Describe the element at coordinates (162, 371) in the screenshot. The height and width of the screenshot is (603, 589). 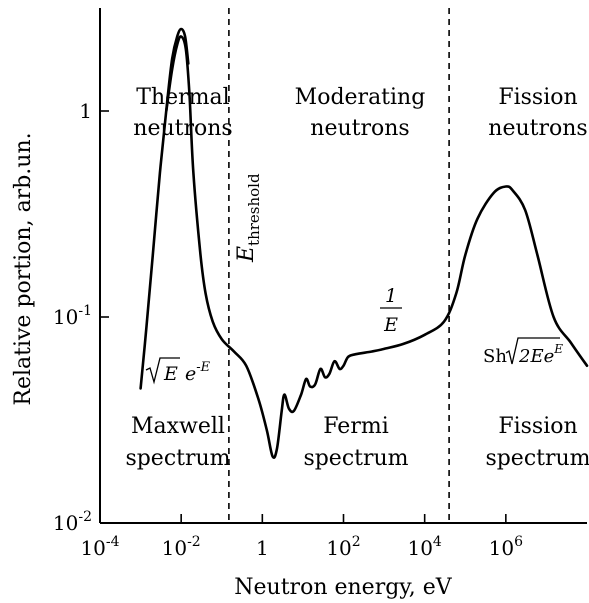
I see `maxwell-radical-sign` at that location.